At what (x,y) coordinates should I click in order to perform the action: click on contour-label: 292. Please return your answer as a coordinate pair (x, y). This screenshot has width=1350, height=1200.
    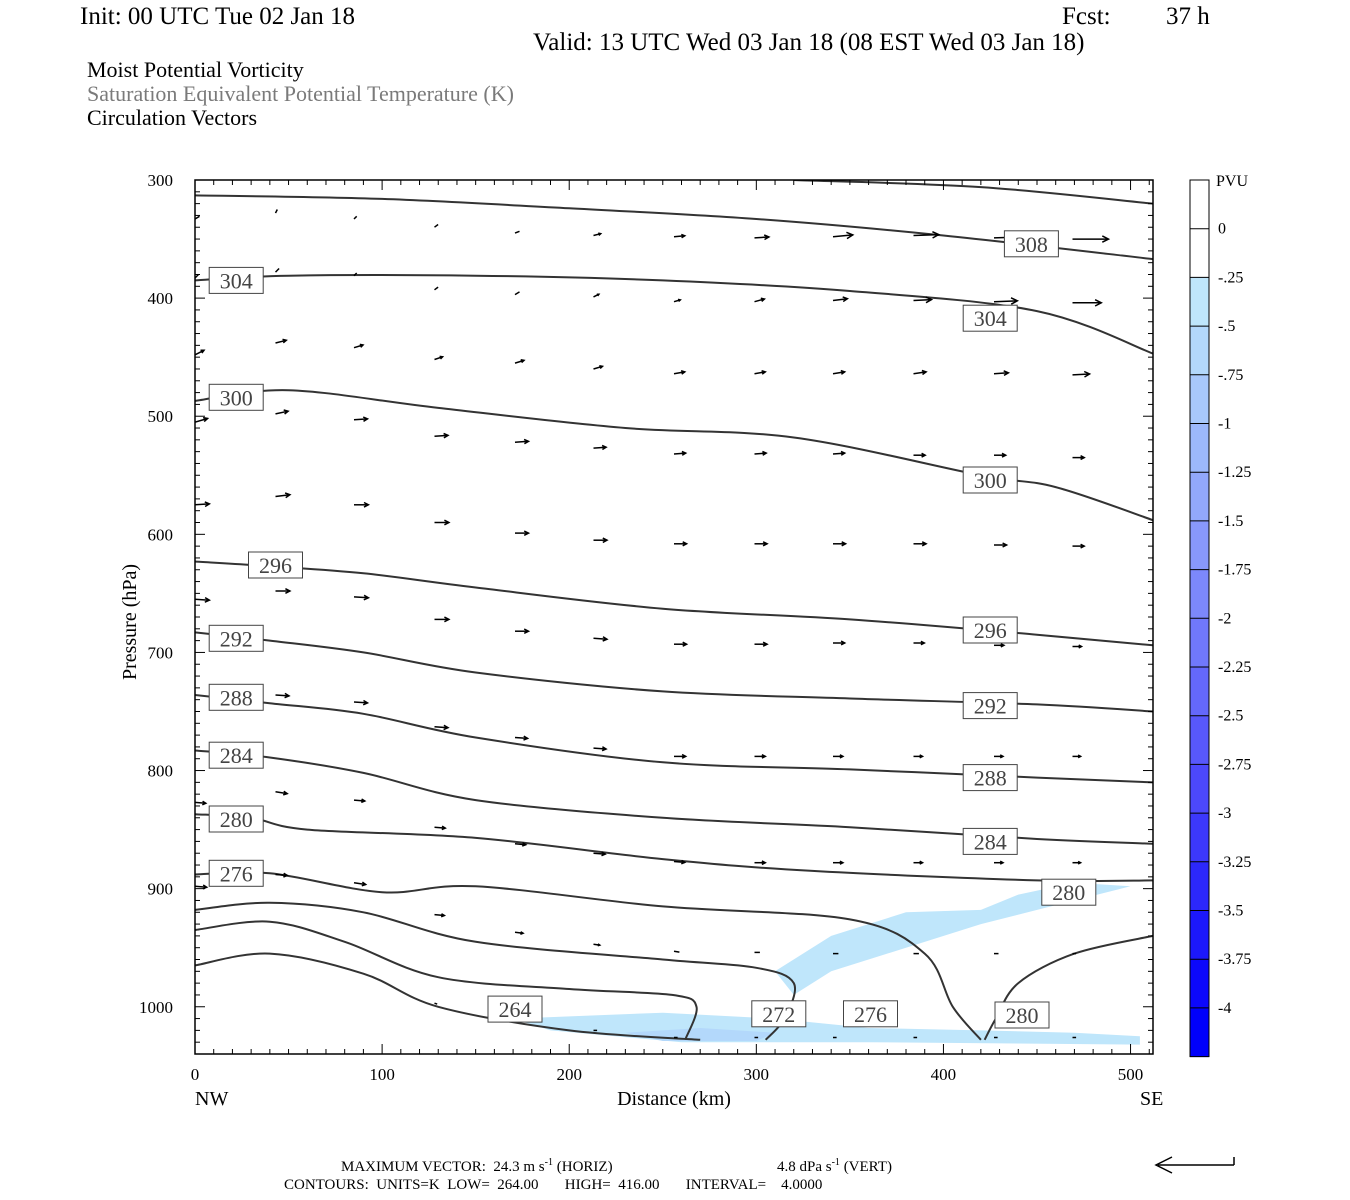
    Looking at the image, I should click on (990, 706).